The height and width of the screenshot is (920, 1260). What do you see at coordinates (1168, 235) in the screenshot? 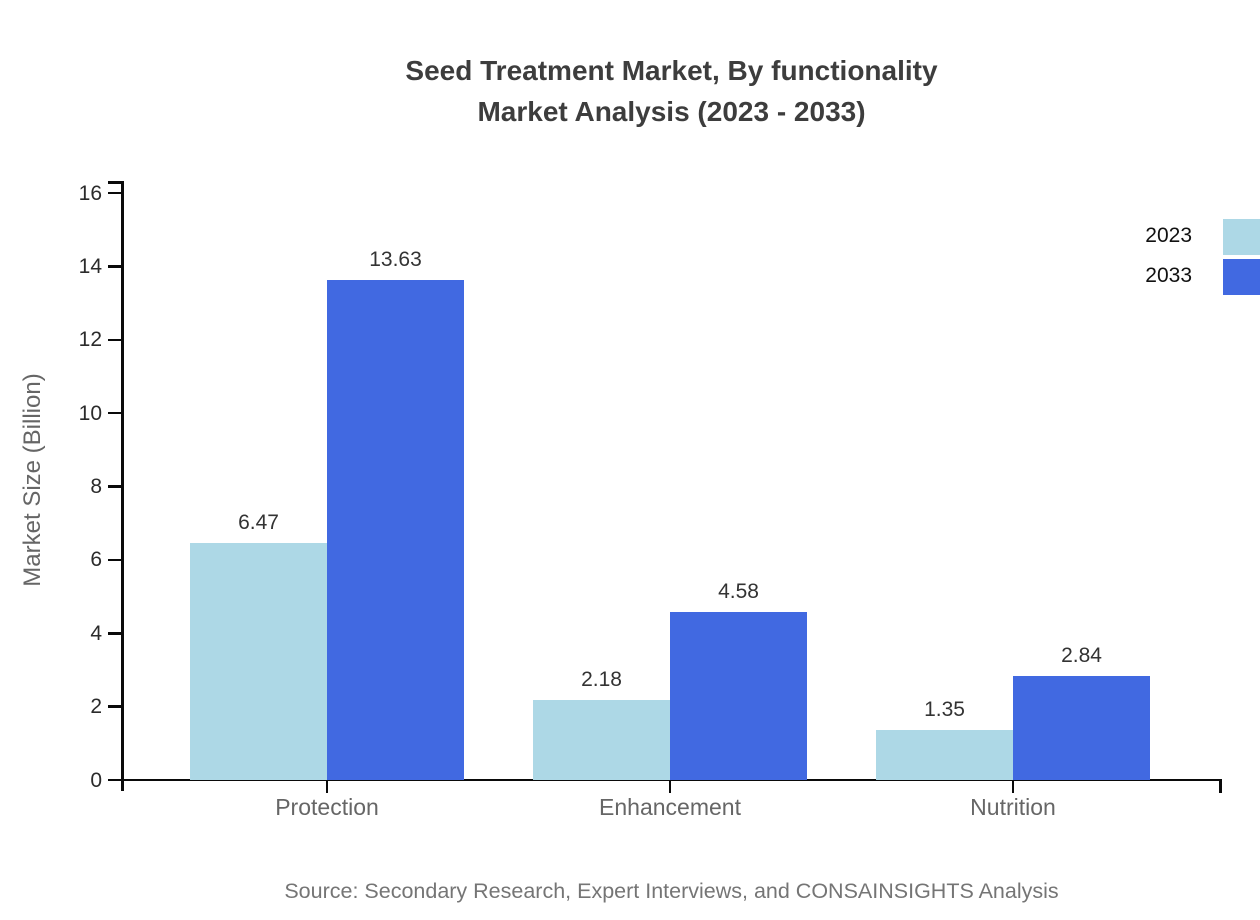
I see `legend-label-2023: 2023` at bounding box center [1168, 235].